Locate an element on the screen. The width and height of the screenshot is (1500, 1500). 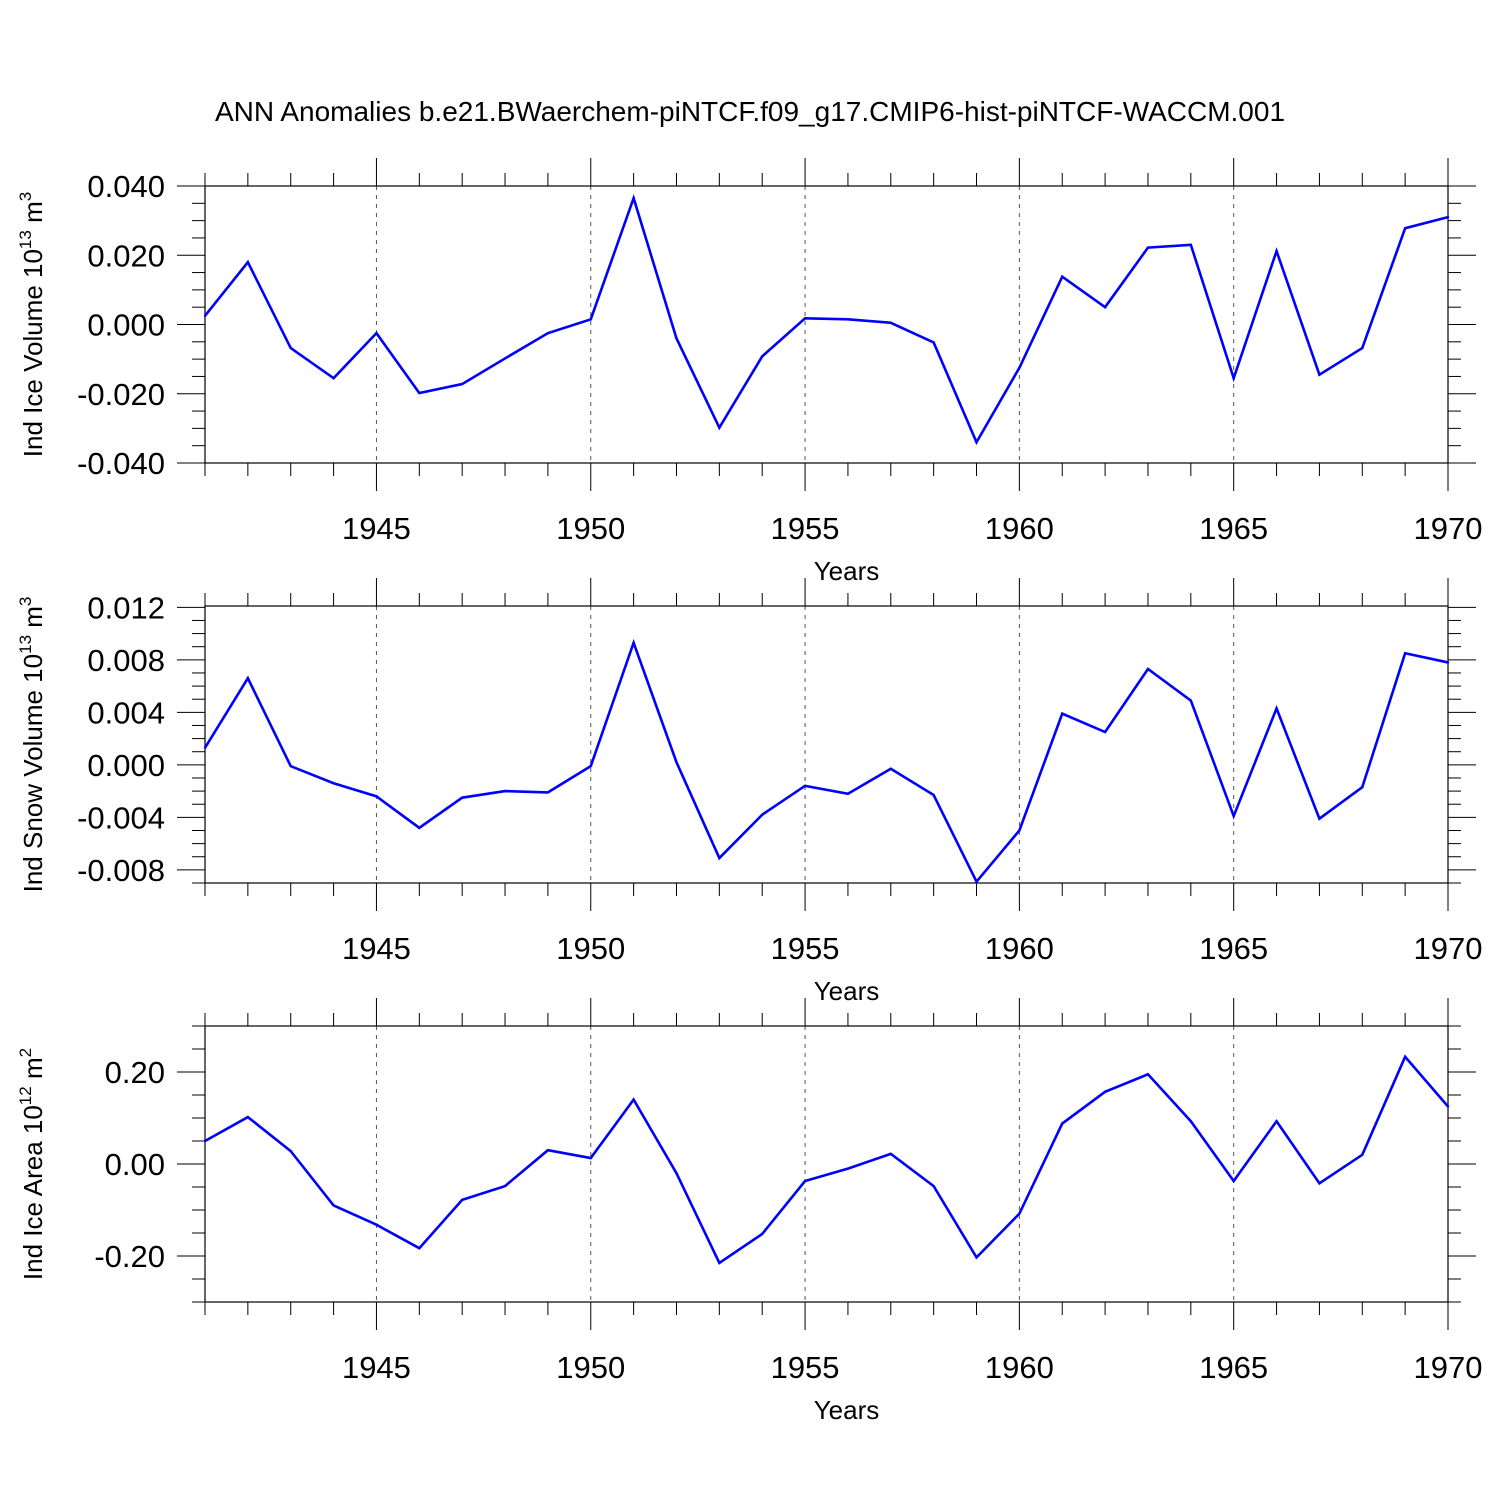
y-tick-label: -0.20 is located at coordinates (129, 1256).